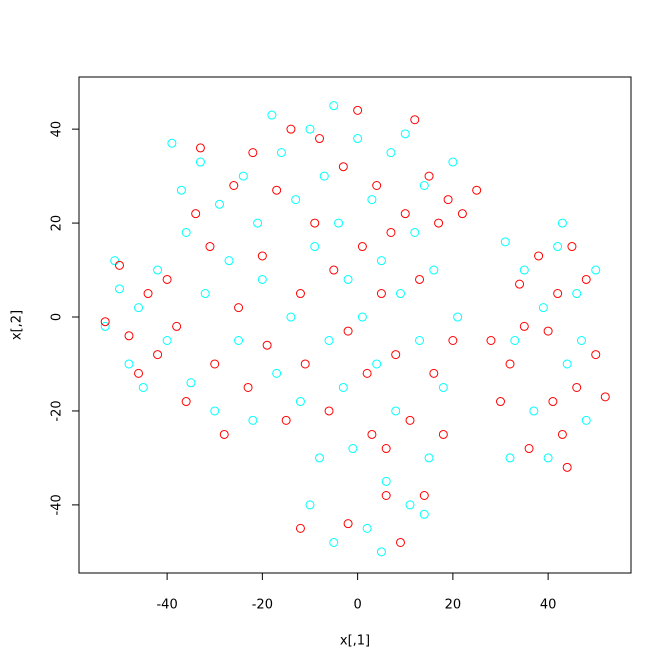 Image resolution: width=672 pixels, height=672 pixels. What do you see at coordinates (262, 605) in the screenshot?
I see `x-tick-label: -20` at bounding box center [262, 605].